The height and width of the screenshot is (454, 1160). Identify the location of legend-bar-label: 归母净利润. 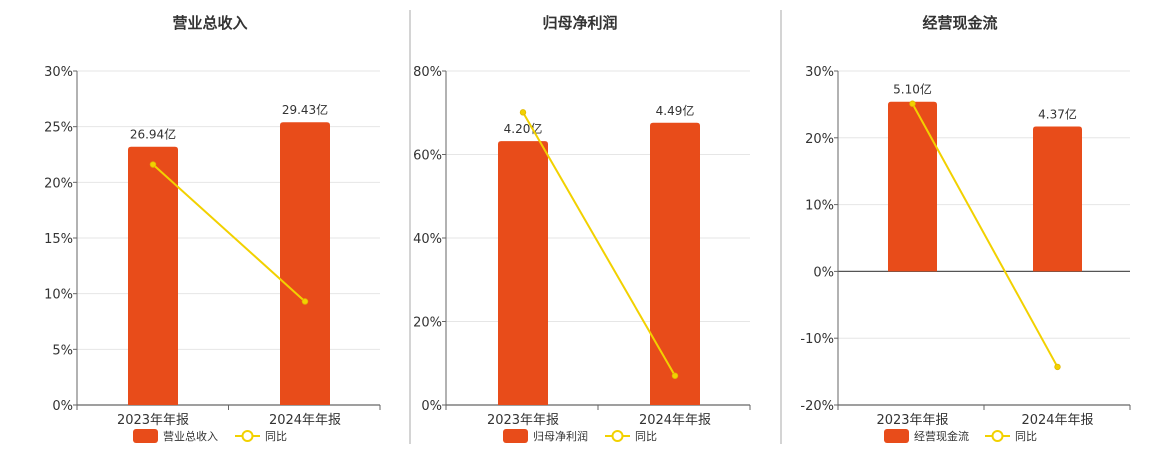
(560, 436).